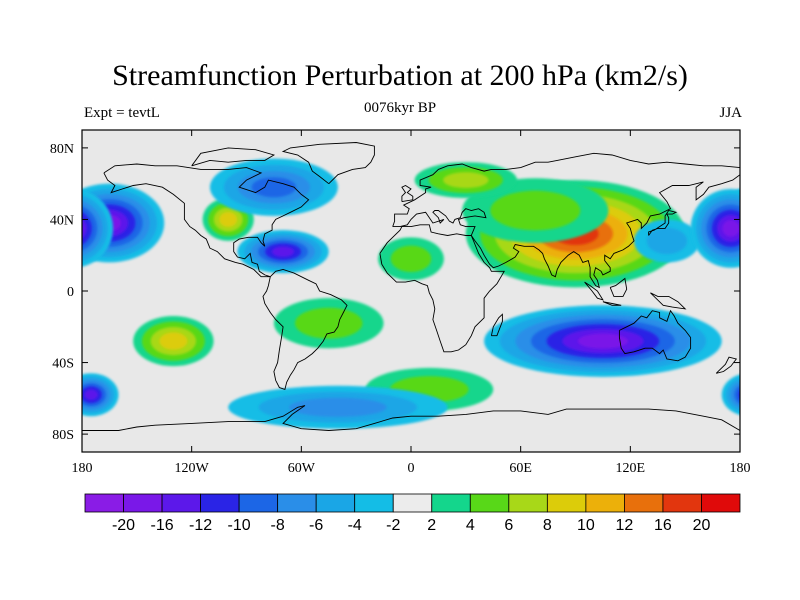 This screenshot has height=600, width=800. What do you see at coordinates (400, 108) in the screenshot?
I see `time-label: 0076kyr BP` at bounding box center [400, 108].